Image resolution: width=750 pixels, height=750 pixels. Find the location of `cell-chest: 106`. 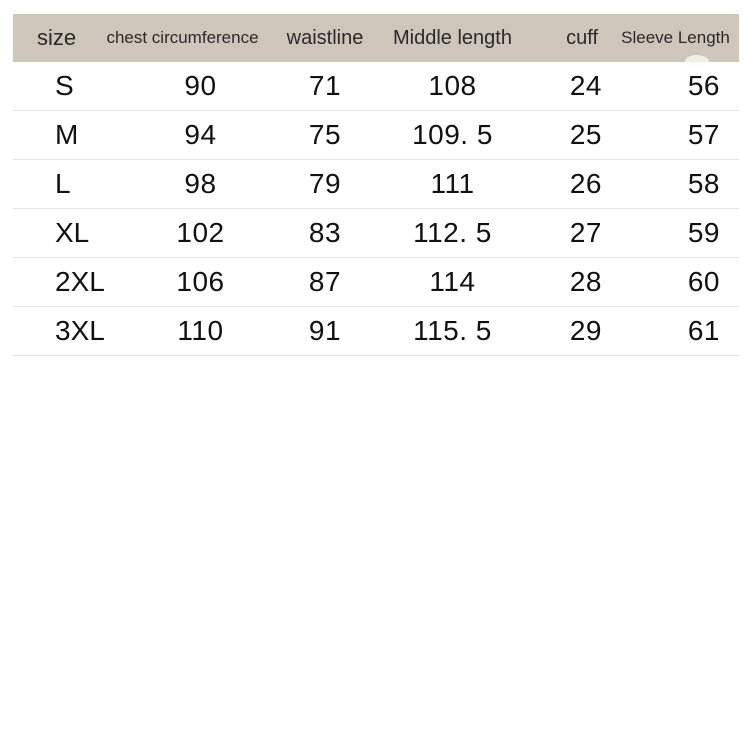

cell-chest: 106 is located at coordinates (182, 282).